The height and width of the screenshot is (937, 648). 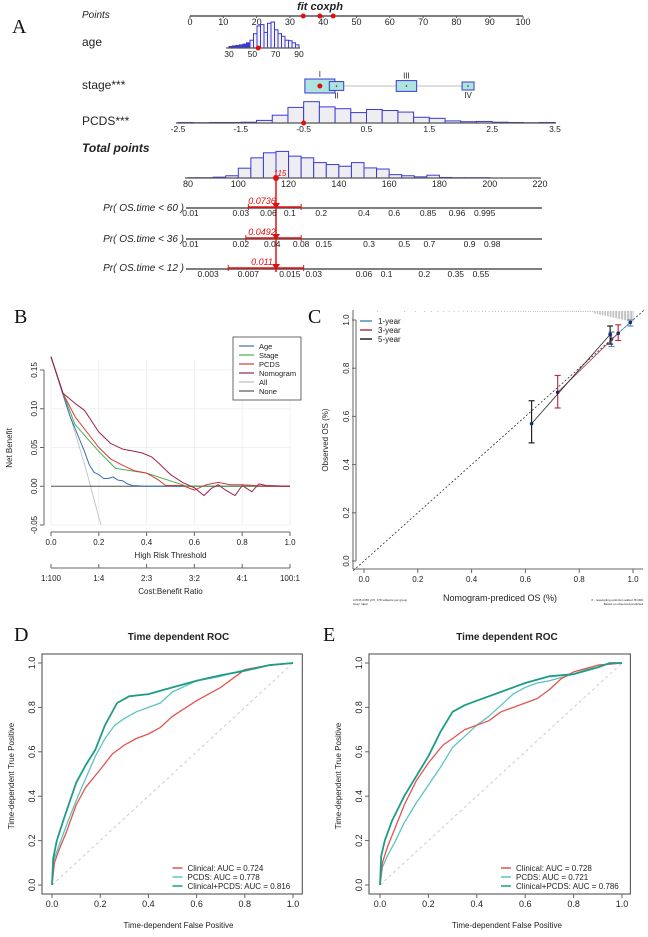 I want to click on reference-diagonal-line, so click(x=501, y=774).